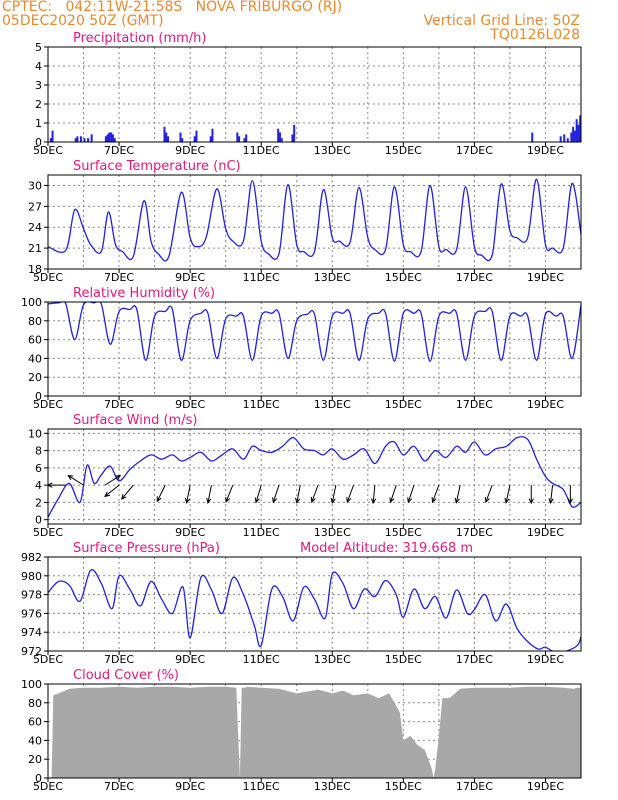 This screenshot has width=618, height=800. What do you see at coordinates (126, 675) in the screenshot?
I see `panel-title: Cloud Cover (%)` at bounding box center [126, 675].